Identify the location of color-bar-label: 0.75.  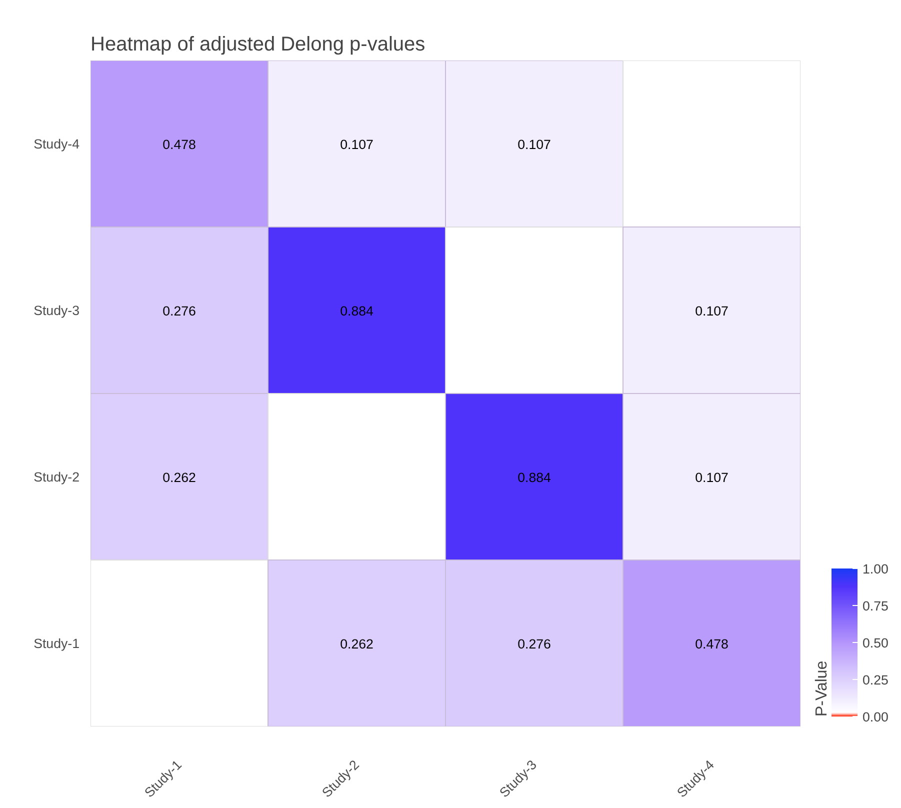
(875, 606).